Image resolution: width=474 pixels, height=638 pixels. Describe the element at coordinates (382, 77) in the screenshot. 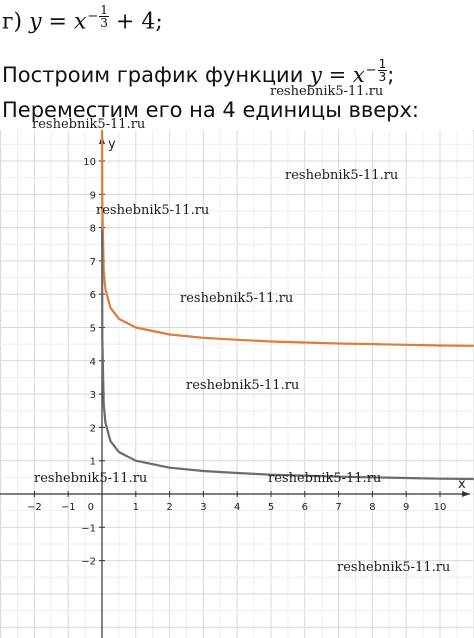

I see `step1-exp-den: 3` at that location.